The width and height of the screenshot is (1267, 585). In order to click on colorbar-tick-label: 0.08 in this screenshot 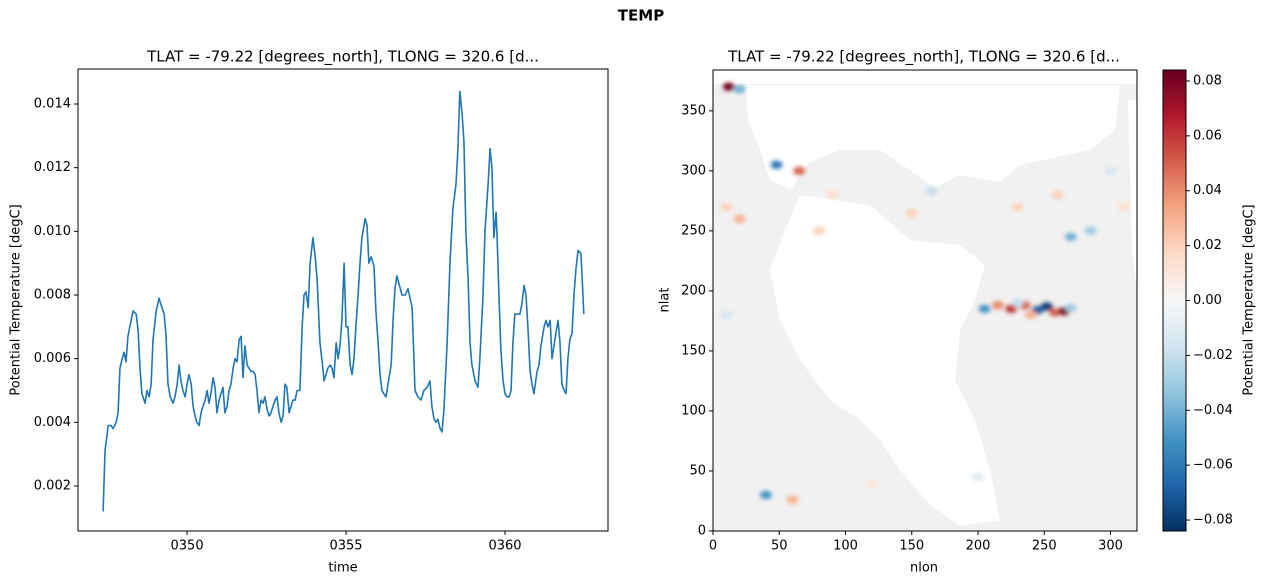, I will do `click(1207, 80)`.